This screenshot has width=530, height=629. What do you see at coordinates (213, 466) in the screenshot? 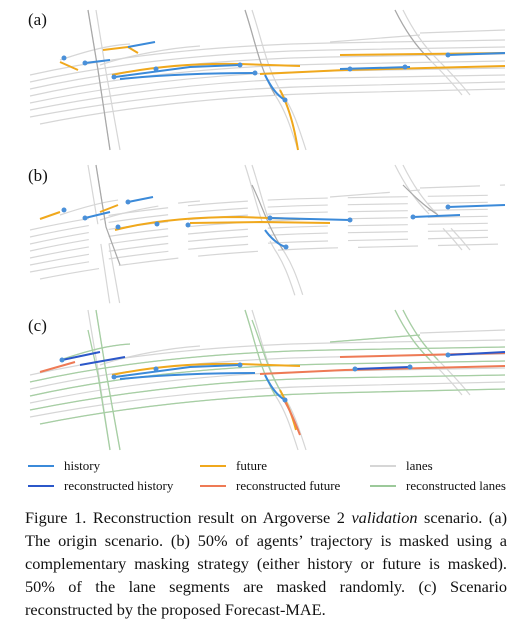
I see `legend-swatch-future` at bounding box center [213, 466].